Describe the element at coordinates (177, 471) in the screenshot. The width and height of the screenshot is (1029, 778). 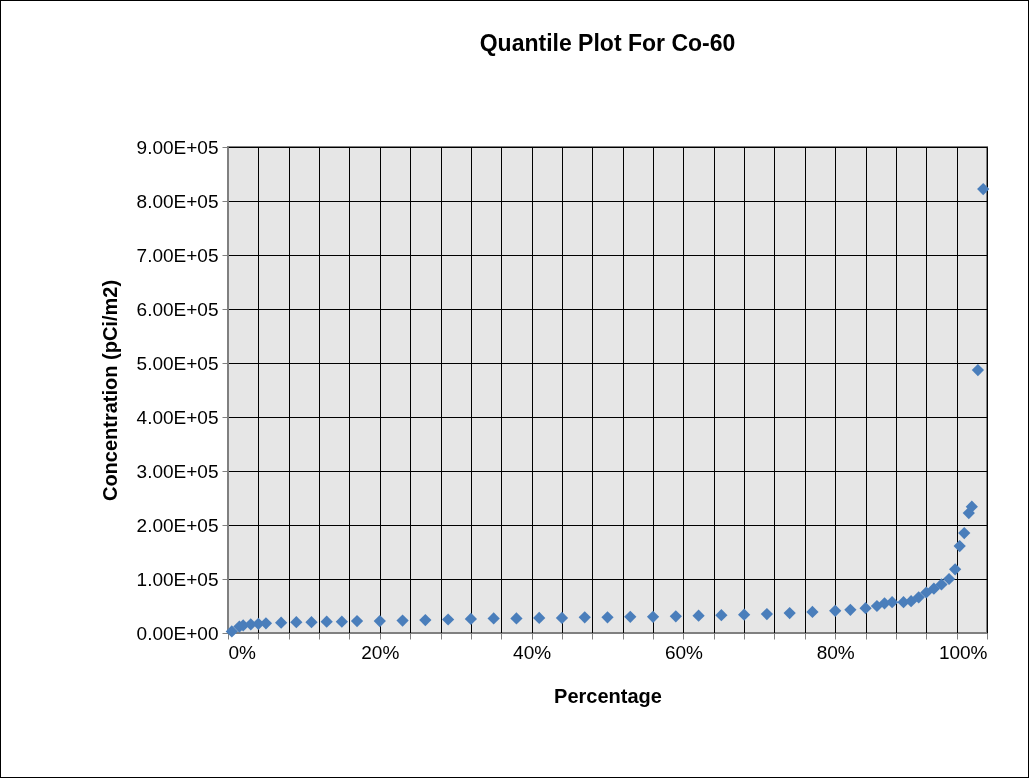
I see `y-tick-label: 3.00E+05` at that location.